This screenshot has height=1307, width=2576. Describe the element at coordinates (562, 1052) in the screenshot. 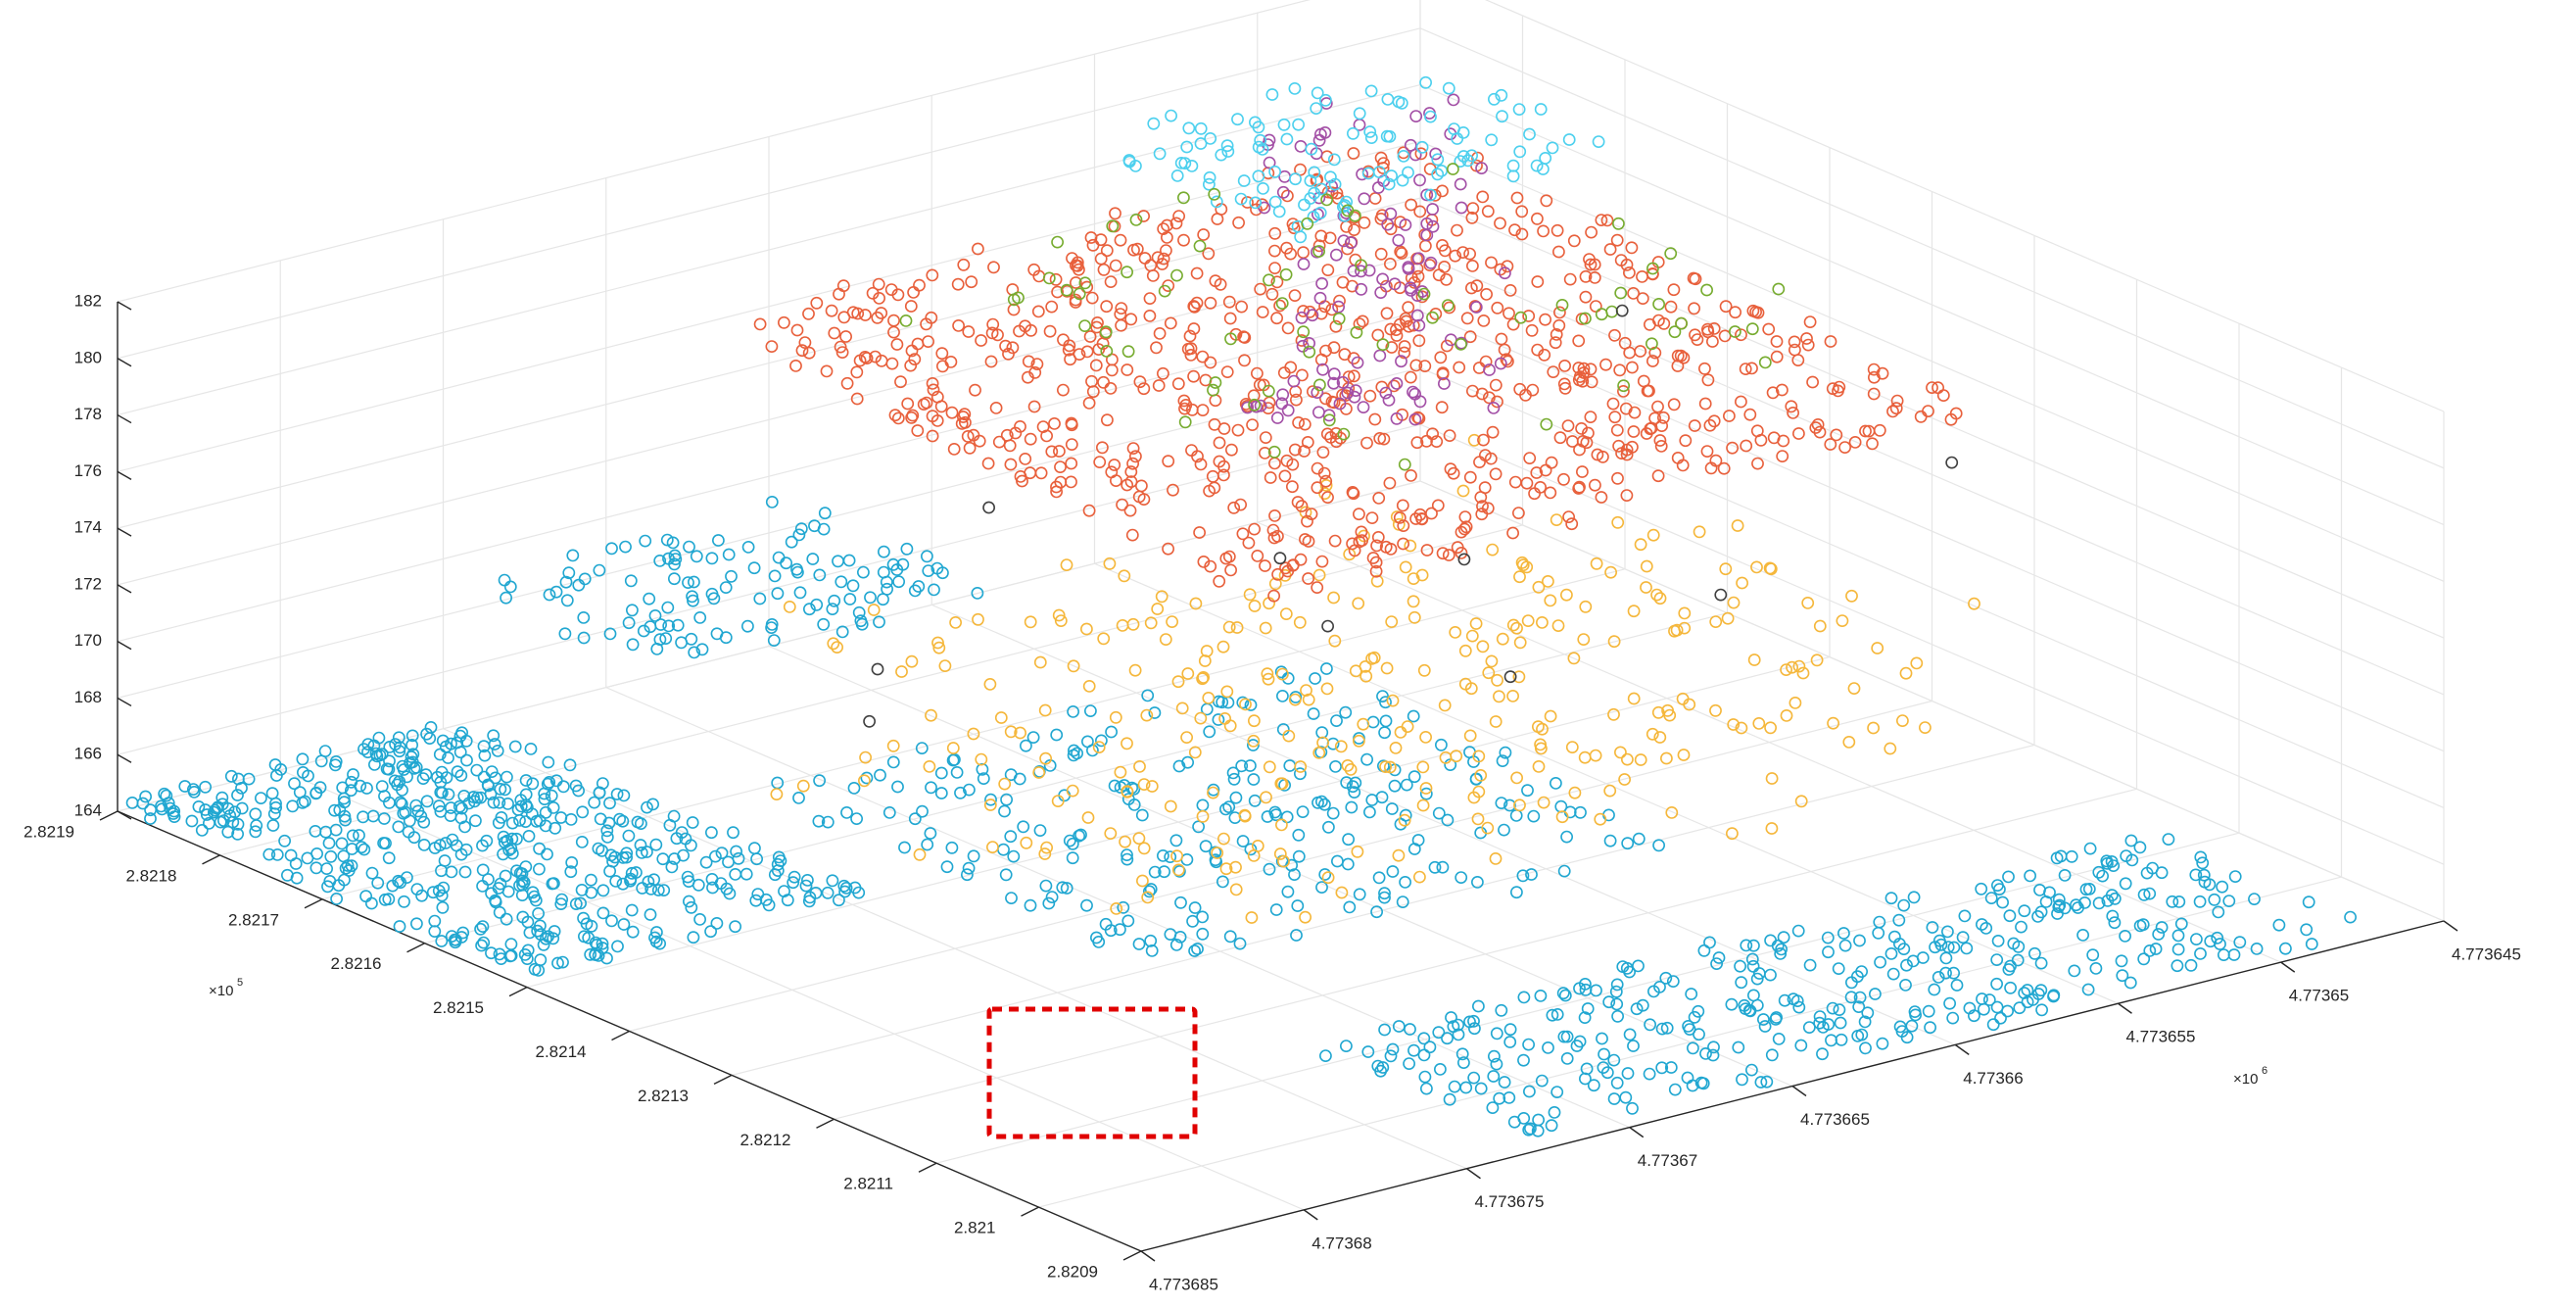

I see `x-tick-label: 2.8214` at that location.